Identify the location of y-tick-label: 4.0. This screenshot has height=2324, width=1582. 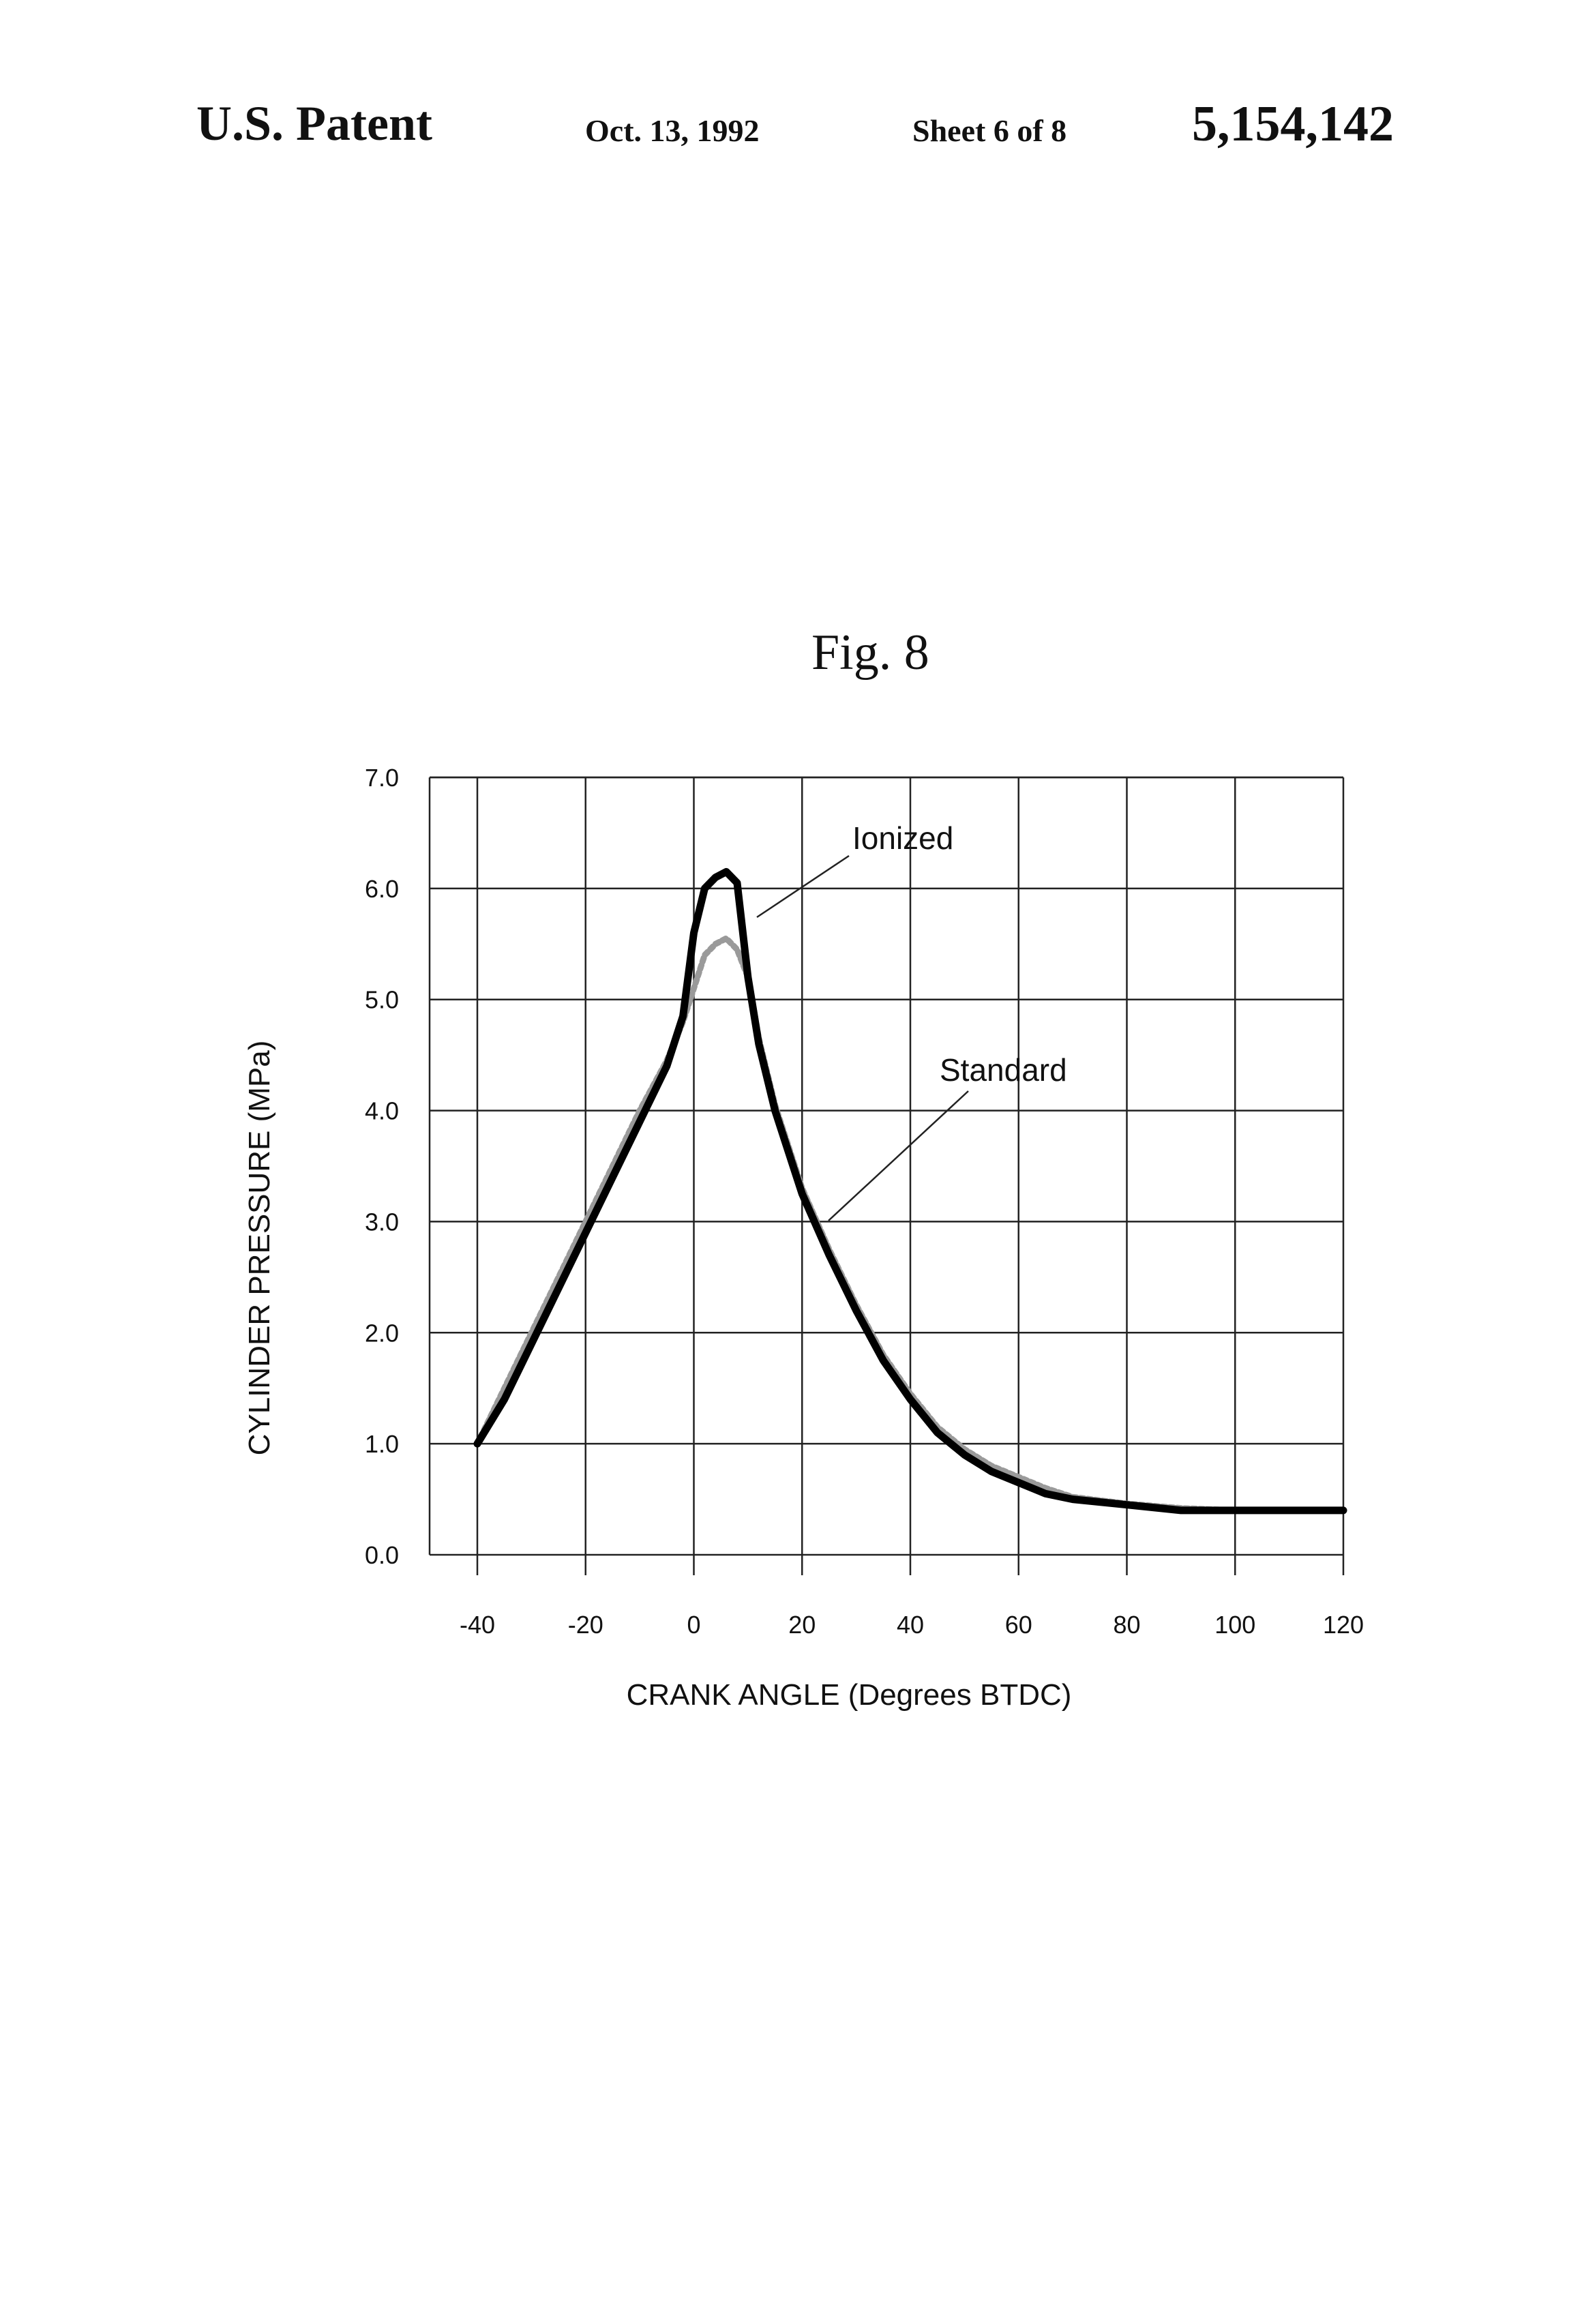
(382, 1111).